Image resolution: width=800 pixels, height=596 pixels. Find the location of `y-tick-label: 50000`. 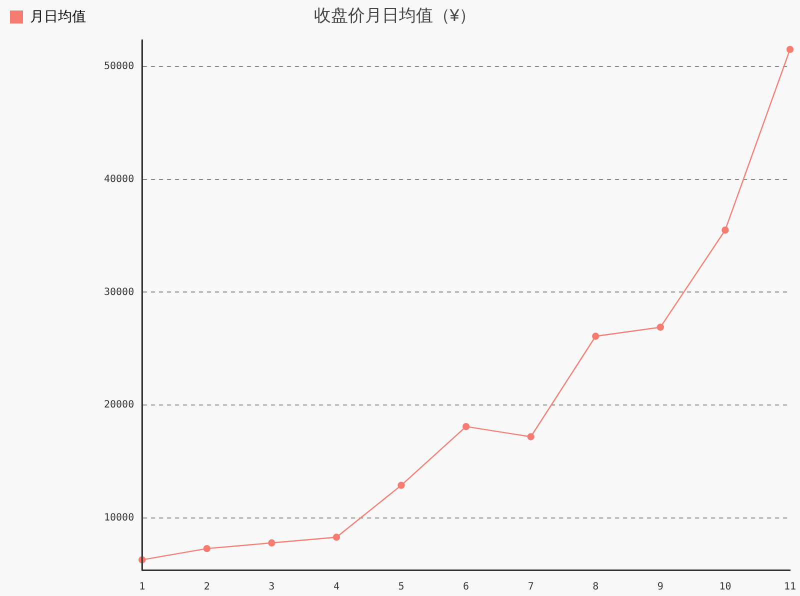

y-tick-label: 50000 is located at coordinates (119, 66).